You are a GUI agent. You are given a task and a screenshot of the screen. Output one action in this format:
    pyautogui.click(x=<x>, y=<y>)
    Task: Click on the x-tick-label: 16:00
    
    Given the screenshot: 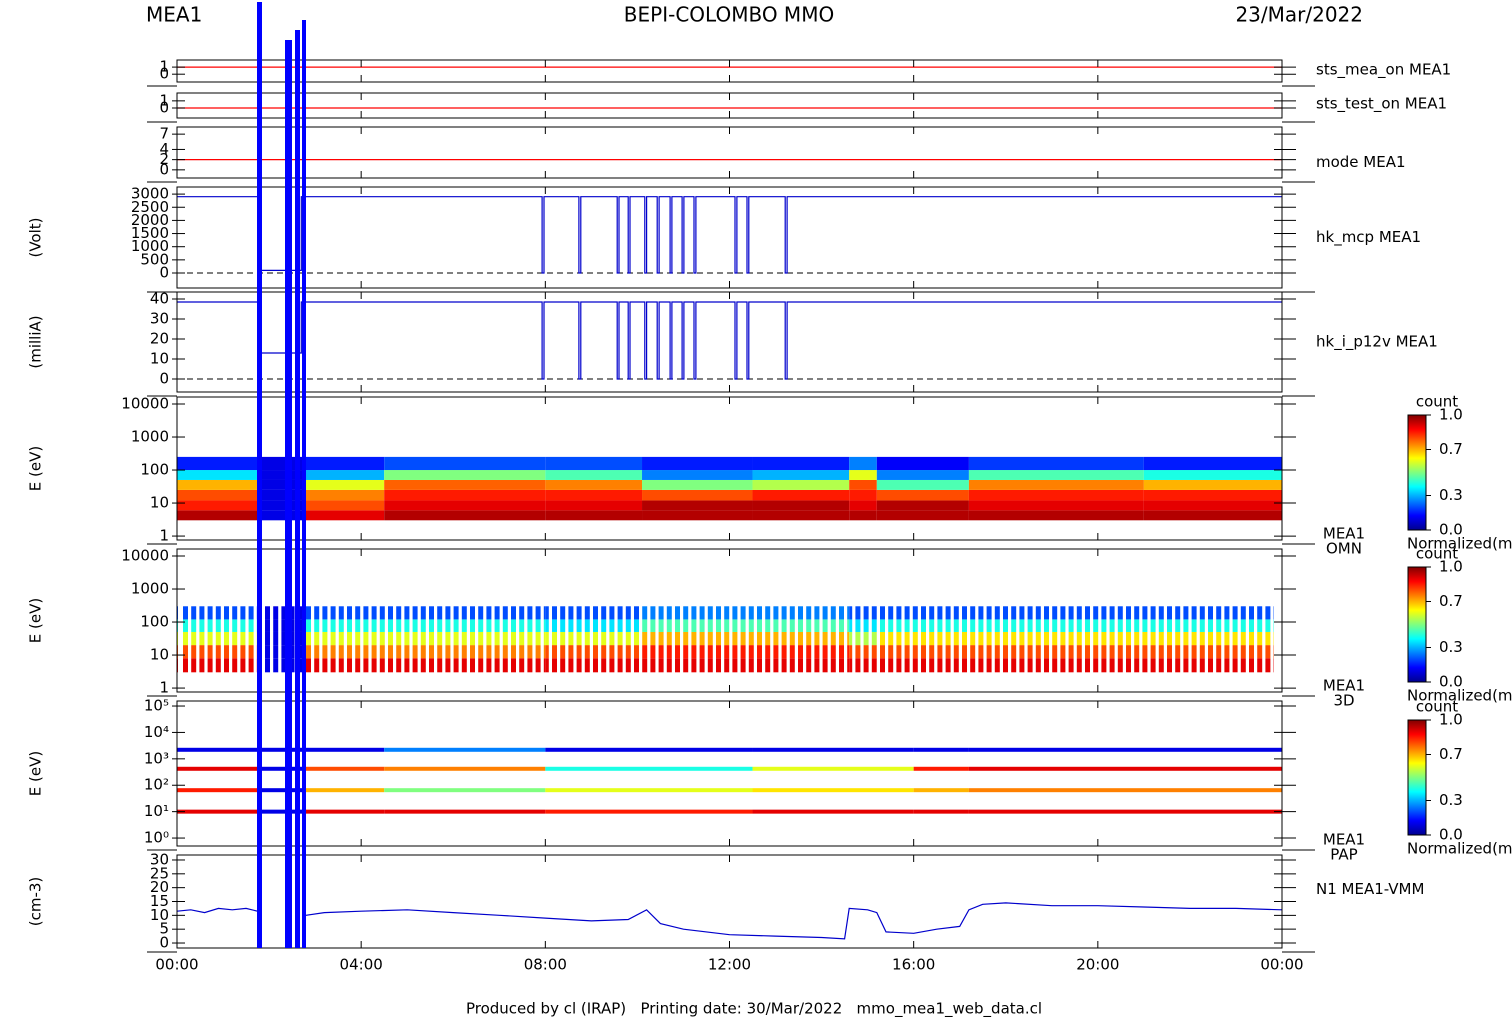 What is the action you would take?
    pyautogui.click(x=913, y=965)
    